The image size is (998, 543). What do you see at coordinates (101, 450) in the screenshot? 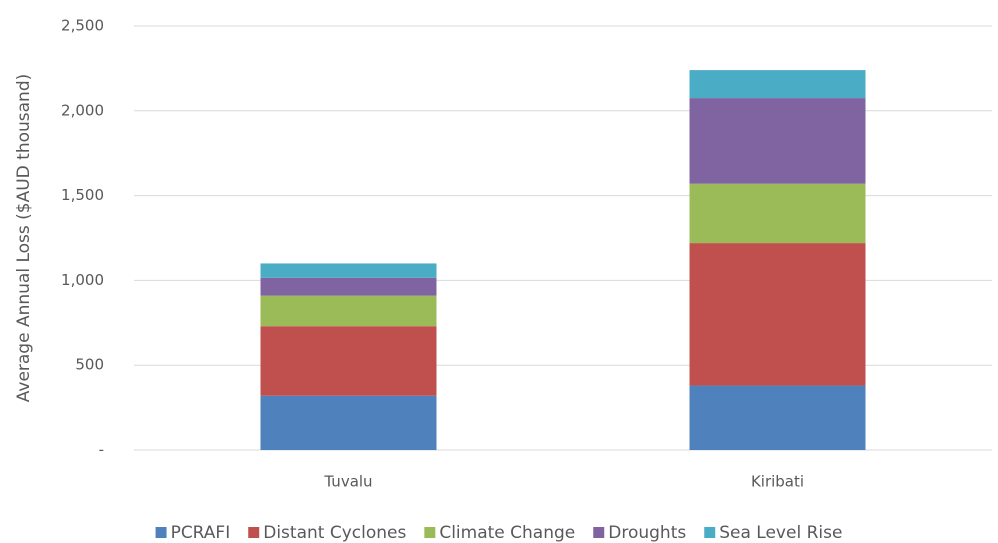
I see `y-tick-label: -` at bounding box center [101, 450].